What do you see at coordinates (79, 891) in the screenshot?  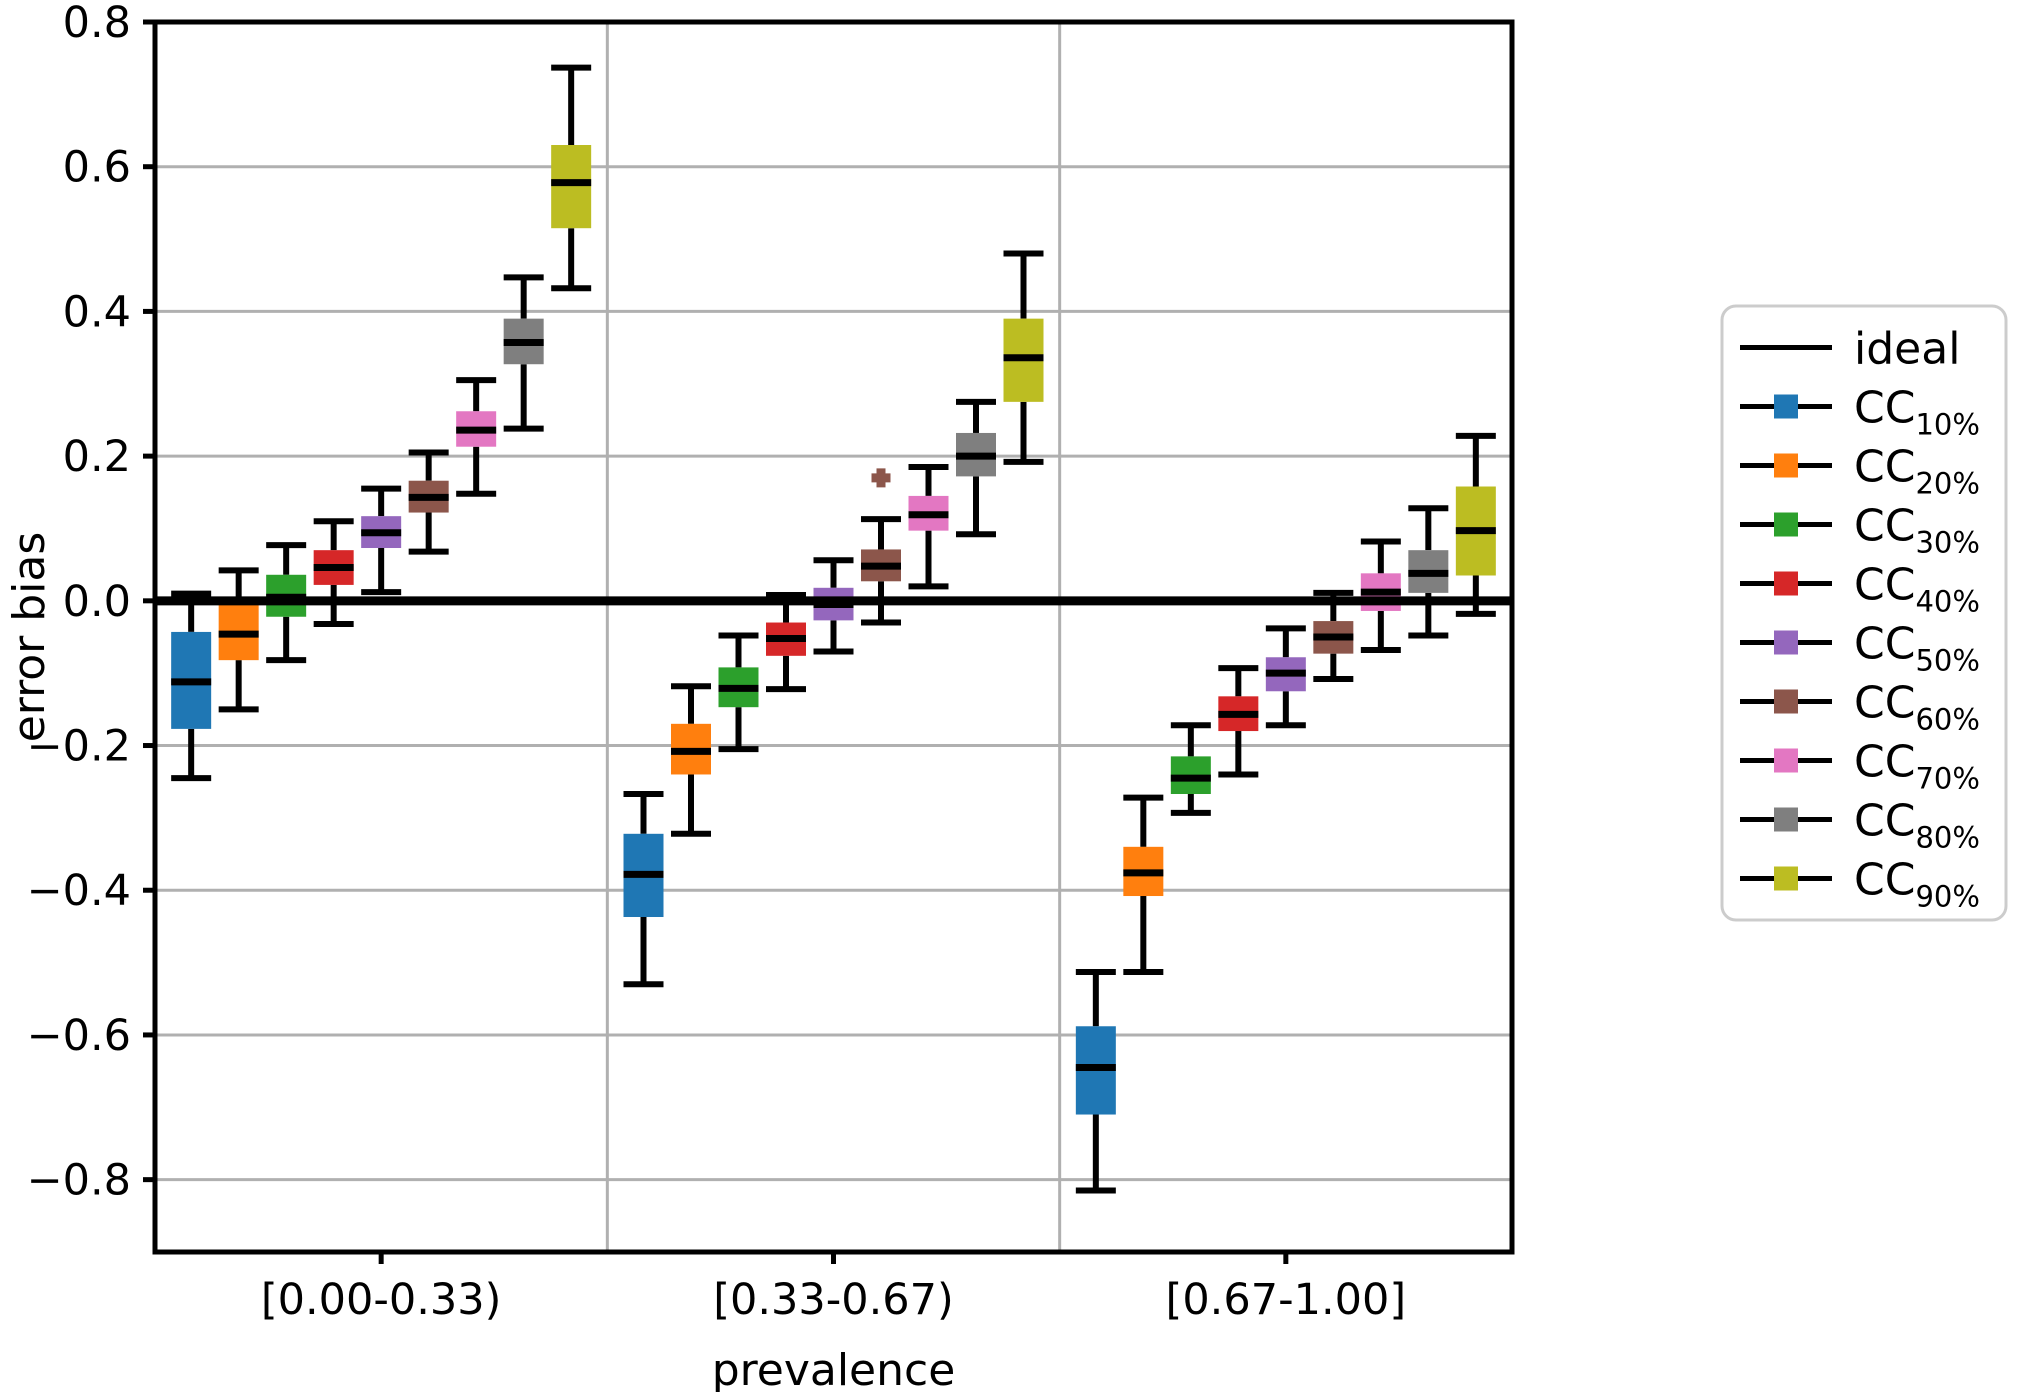 I see `y-tick-label: −0.4` at bounding box center [79, 891].